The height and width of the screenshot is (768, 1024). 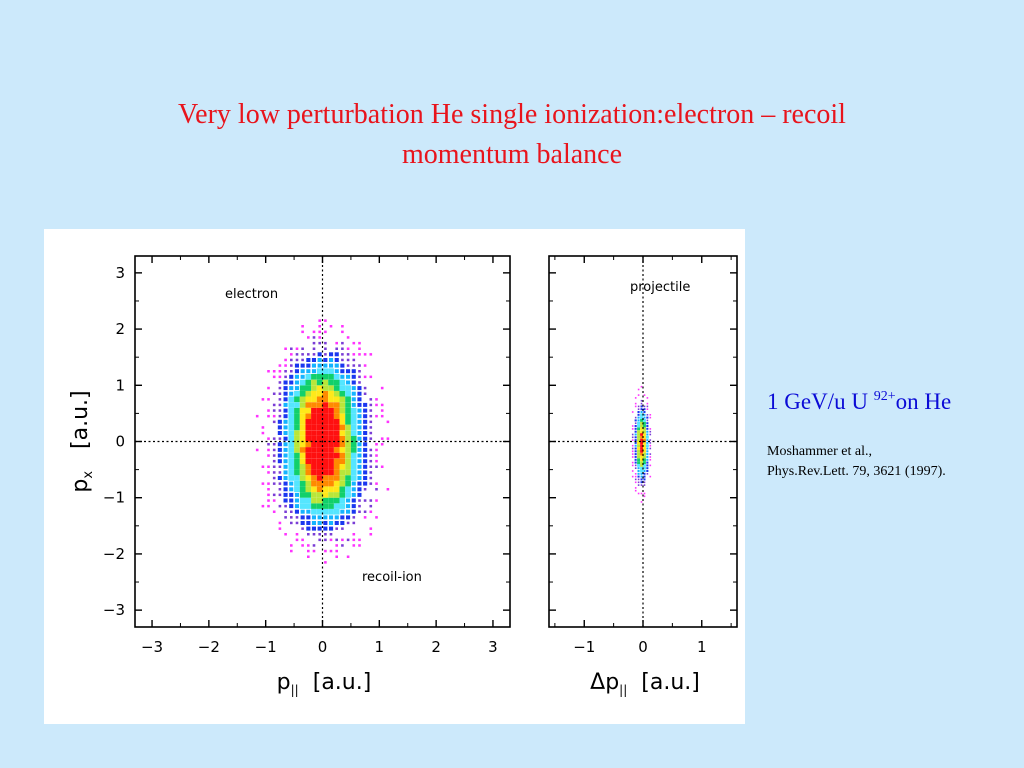 I want to click on y-tick-label: 3, so click(x=120, y=273).